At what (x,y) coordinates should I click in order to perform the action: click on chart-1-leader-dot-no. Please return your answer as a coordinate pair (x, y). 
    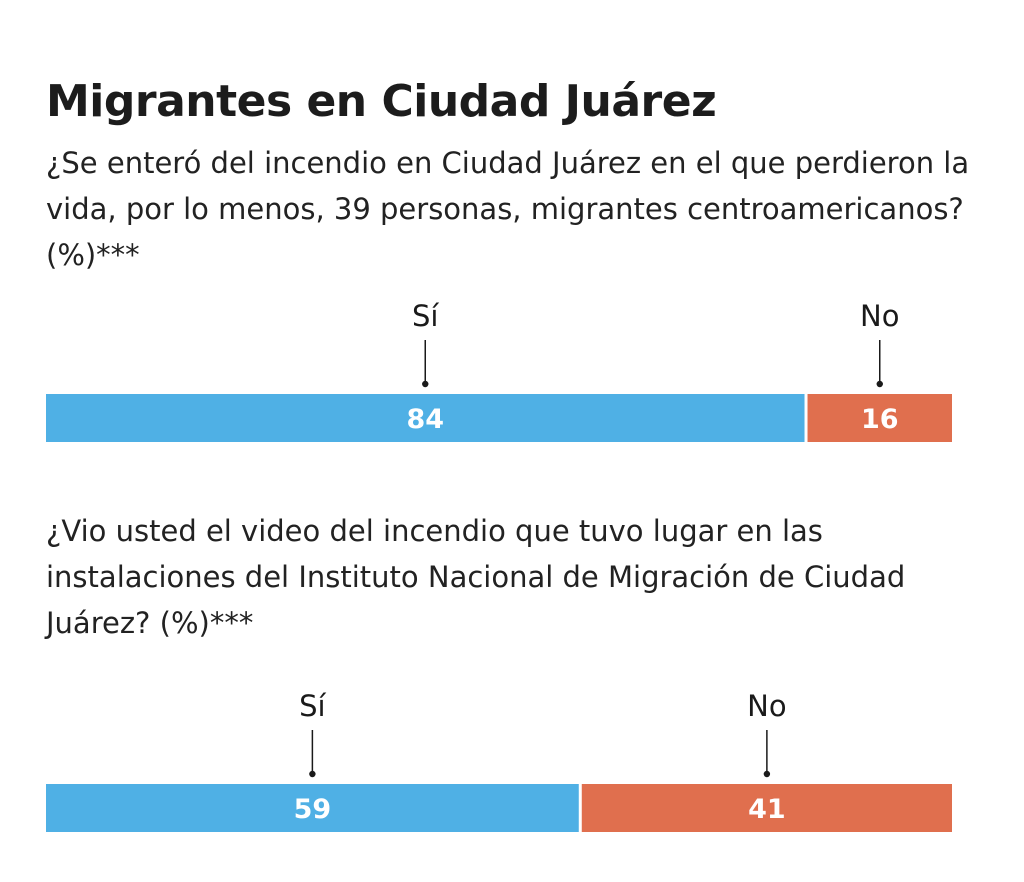
    Looking at the image, I should click on (879, 384).